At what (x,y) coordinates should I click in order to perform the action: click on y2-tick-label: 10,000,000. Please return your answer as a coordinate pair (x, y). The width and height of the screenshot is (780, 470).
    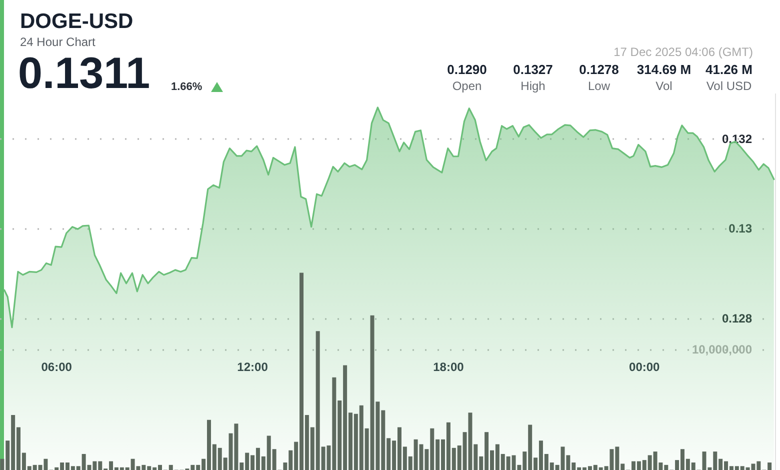
    Looking at the image, I should click on (722, 349).